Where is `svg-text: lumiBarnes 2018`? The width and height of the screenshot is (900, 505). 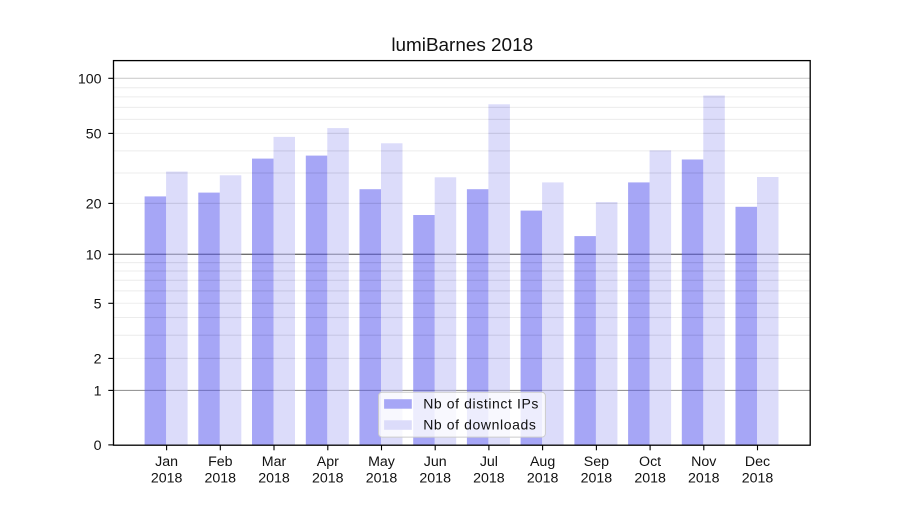 svg-text: lumiBarnes 2018 is located at coordinates (462, 45).